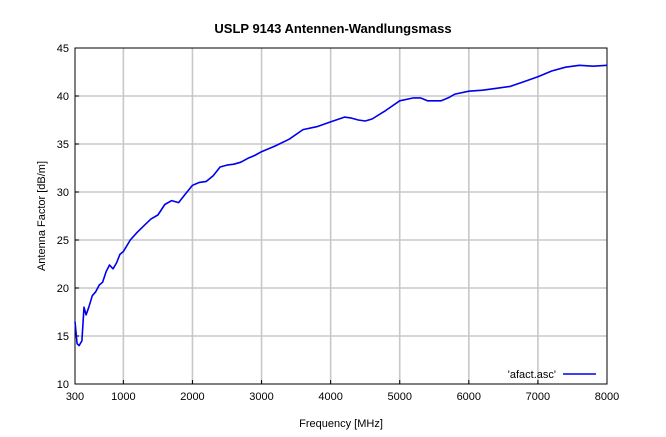 This screenshot has height=437, width=666. What do you see at coordinates (538, 397) in the screenshot?
I see `x-tick-label-7000: 7000` at bounding box center [538, 397].